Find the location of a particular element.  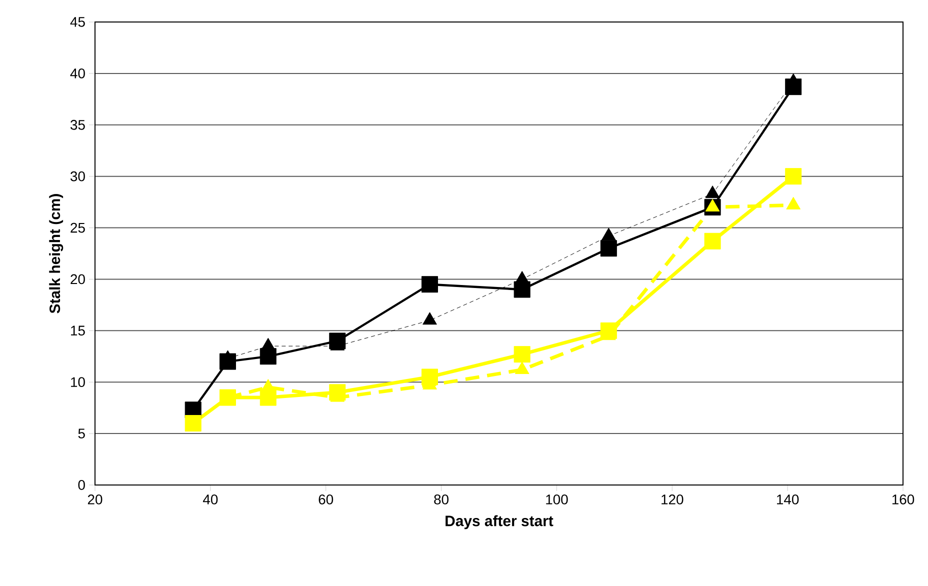

x-axis-title: Days after start is located at coordinates (500, 522).